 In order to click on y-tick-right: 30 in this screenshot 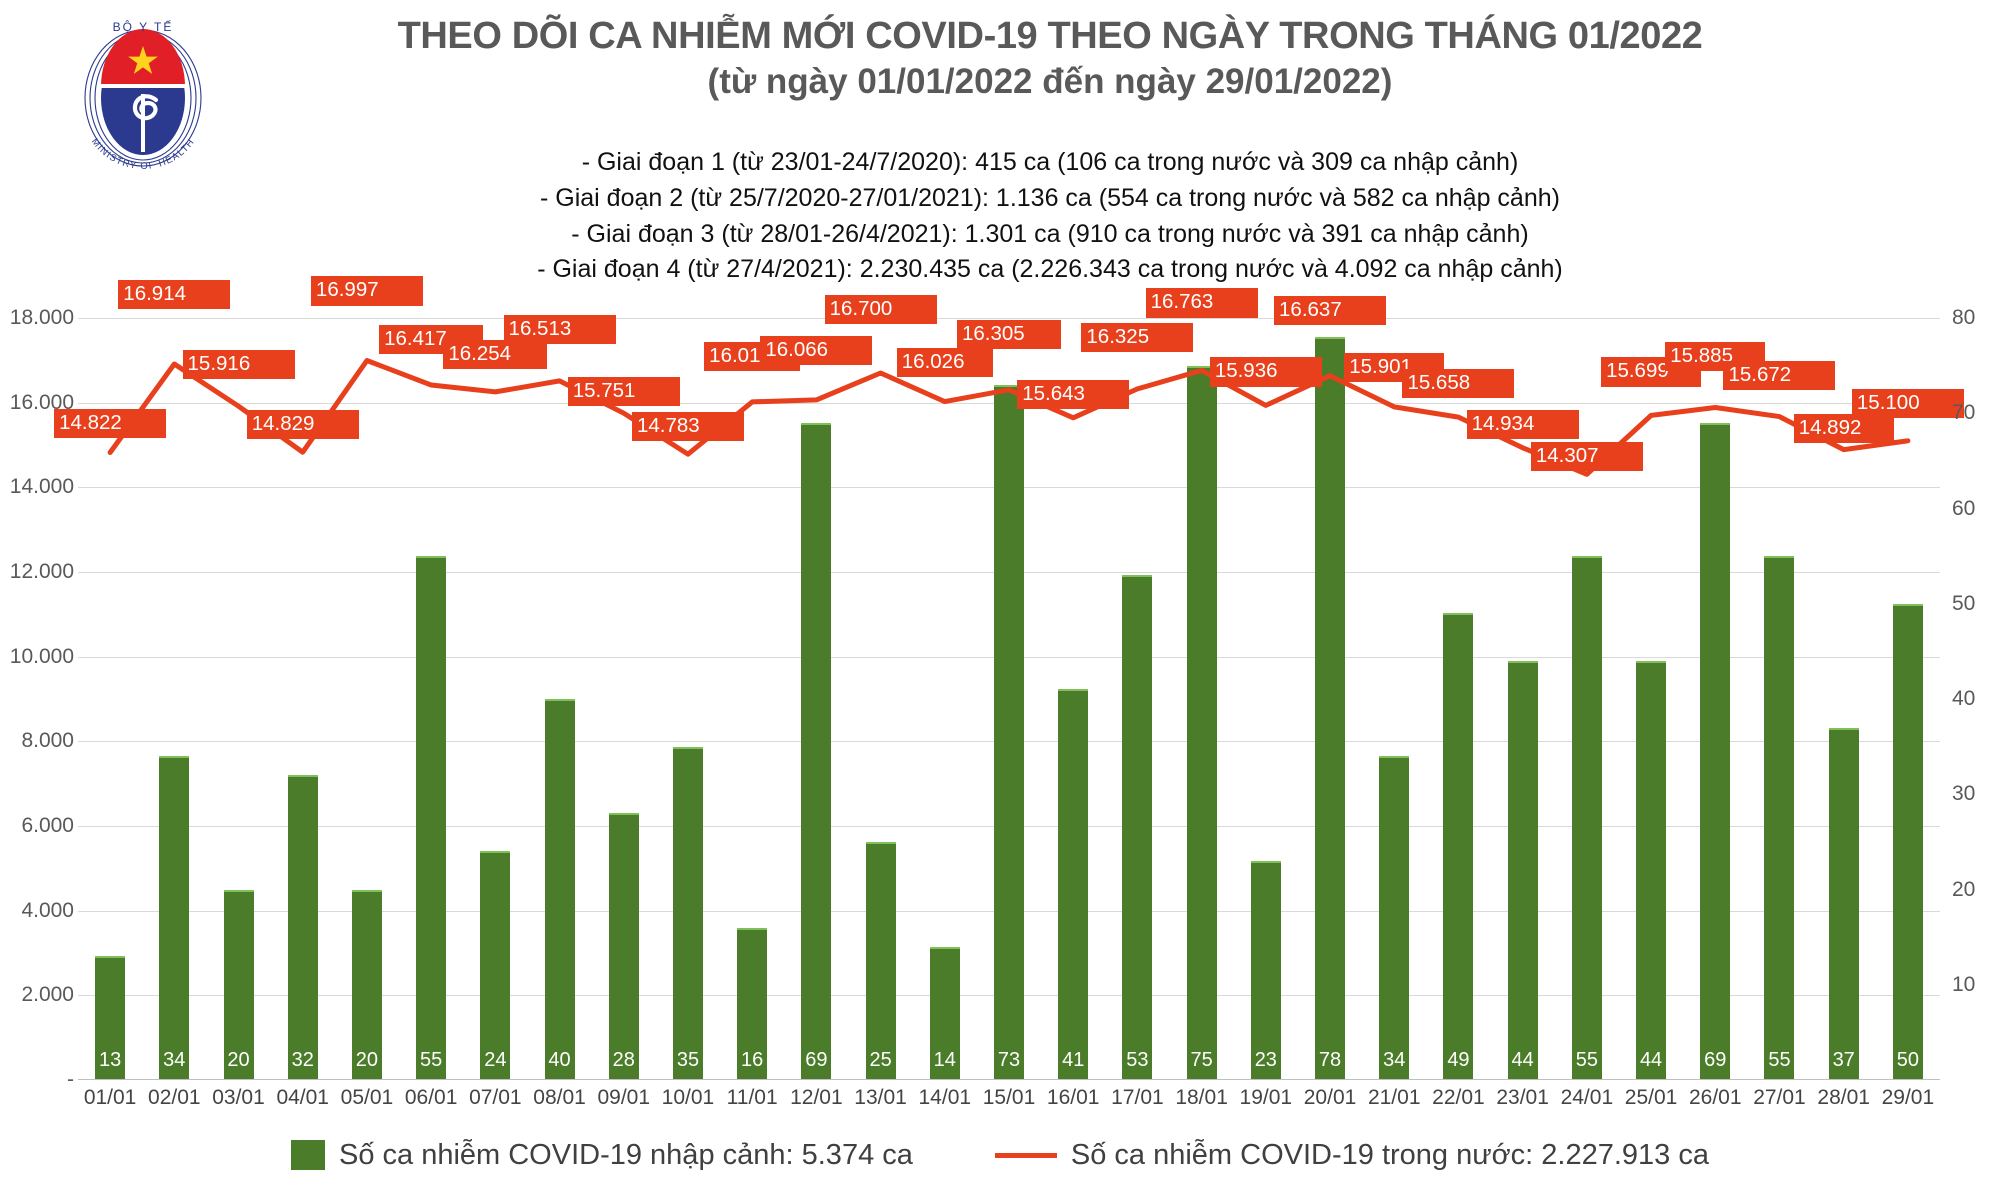, I will do `click(1964, 794)`.